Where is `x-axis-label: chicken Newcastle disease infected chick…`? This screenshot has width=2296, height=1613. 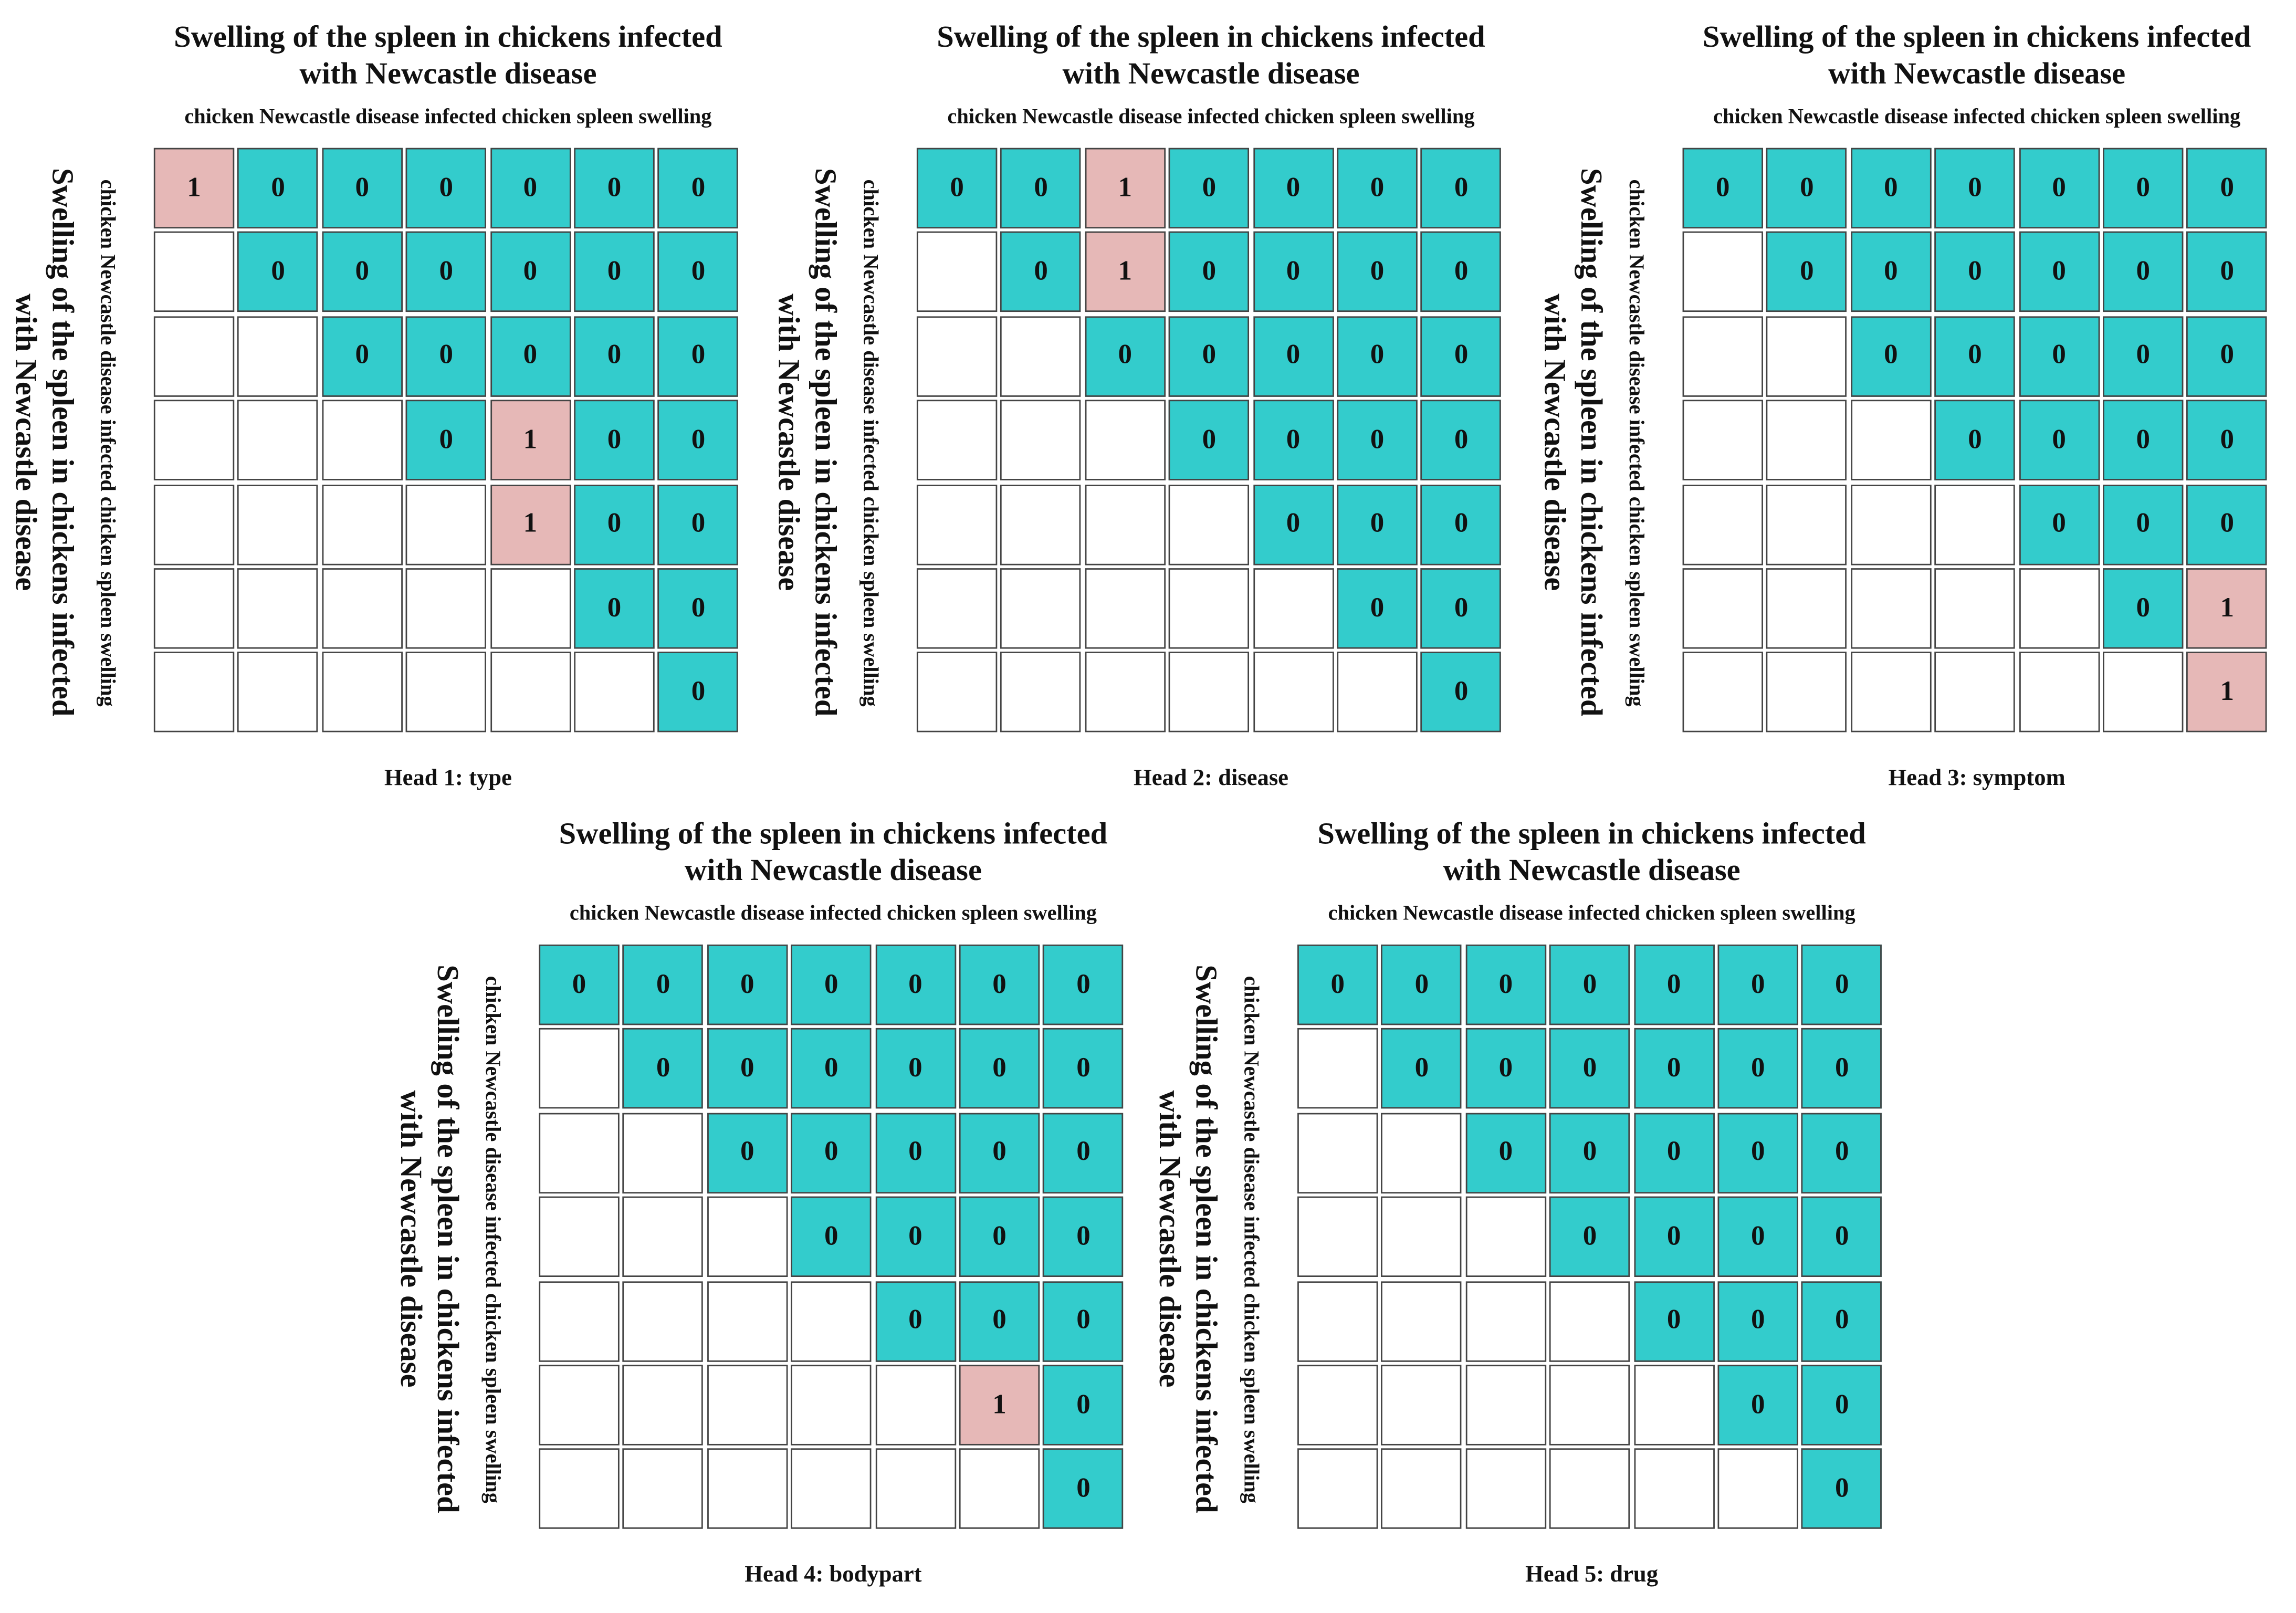 x-axis-label: chicken Newcastle disease infected chick… is located at coordinates (448, 117).